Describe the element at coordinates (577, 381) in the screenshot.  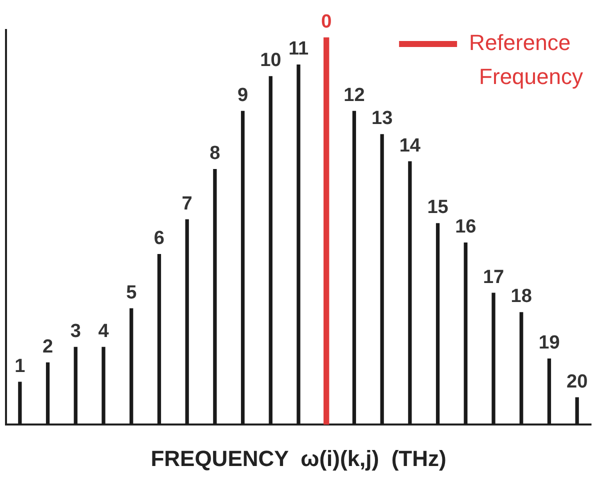
I see `x-tick-label: 20` at that location.